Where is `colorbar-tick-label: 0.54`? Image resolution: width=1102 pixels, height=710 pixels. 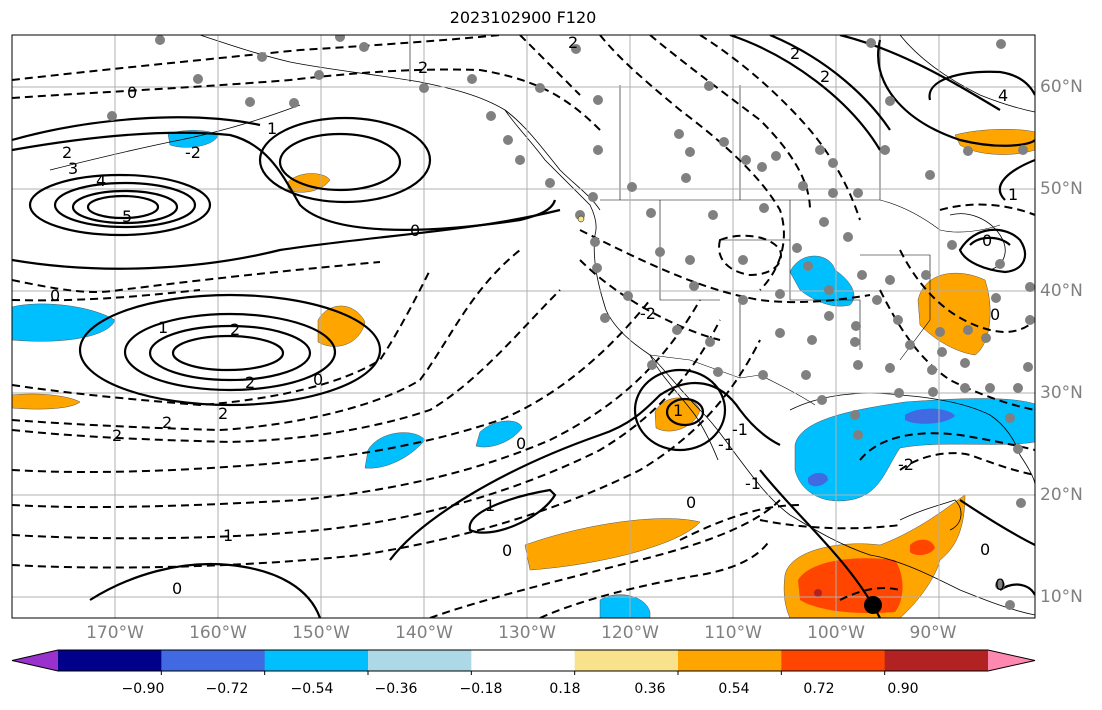 colorbar-tick-label: 0.54 is located at coordinates (734, 689).